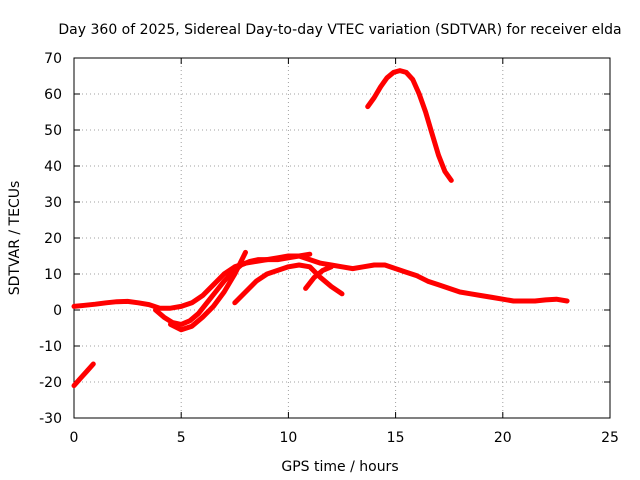  I want to click on x-axis-label: GPS time / hours, so click(339, 467).